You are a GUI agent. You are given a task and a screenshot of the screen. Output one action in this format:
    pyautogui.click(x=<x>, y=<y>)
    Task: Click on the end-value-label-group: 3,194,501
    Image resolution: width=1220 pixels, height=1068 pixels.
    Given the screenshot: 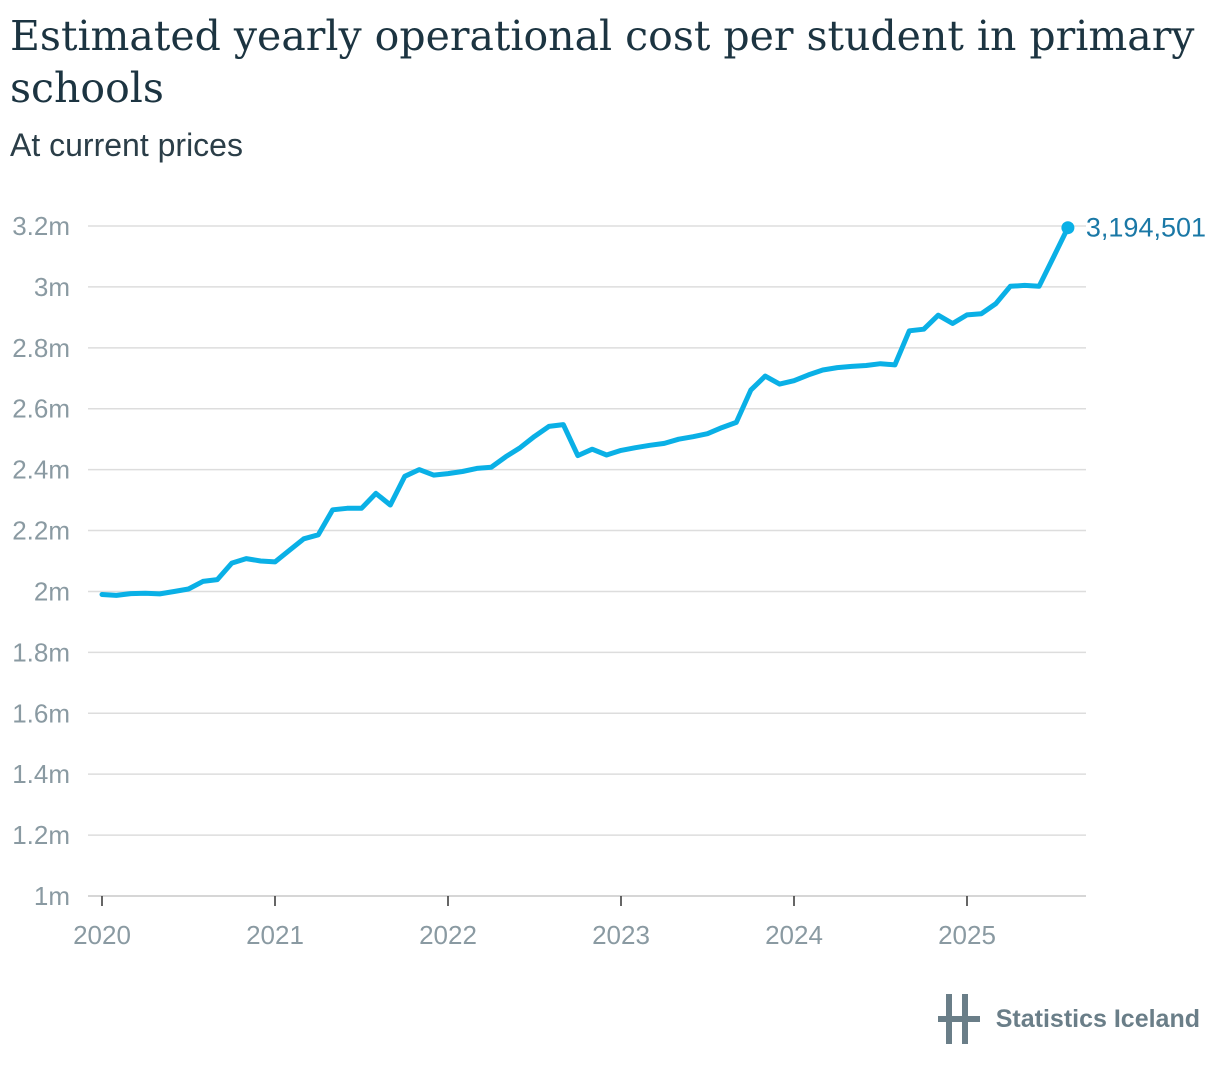 What is the action you would take?
    pyautogui.click(x=1133, y=228)
    